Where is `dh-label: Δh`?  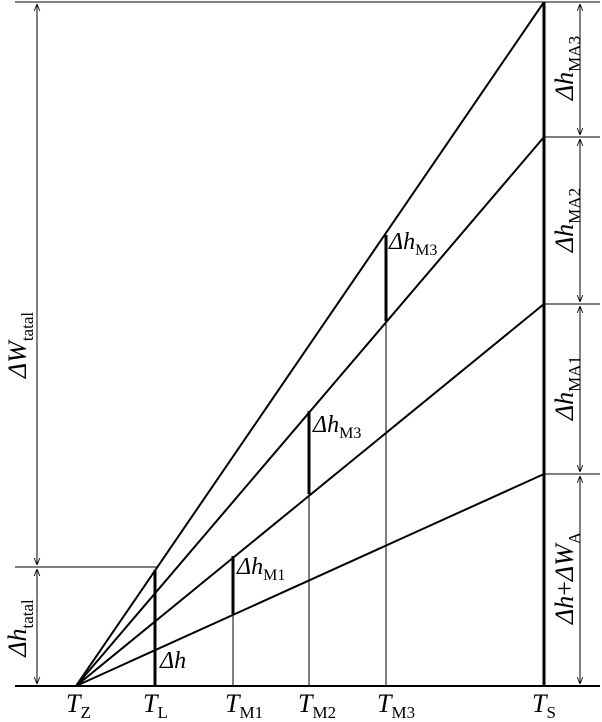
dh-label: Δh is located at coordinates (172, 661).